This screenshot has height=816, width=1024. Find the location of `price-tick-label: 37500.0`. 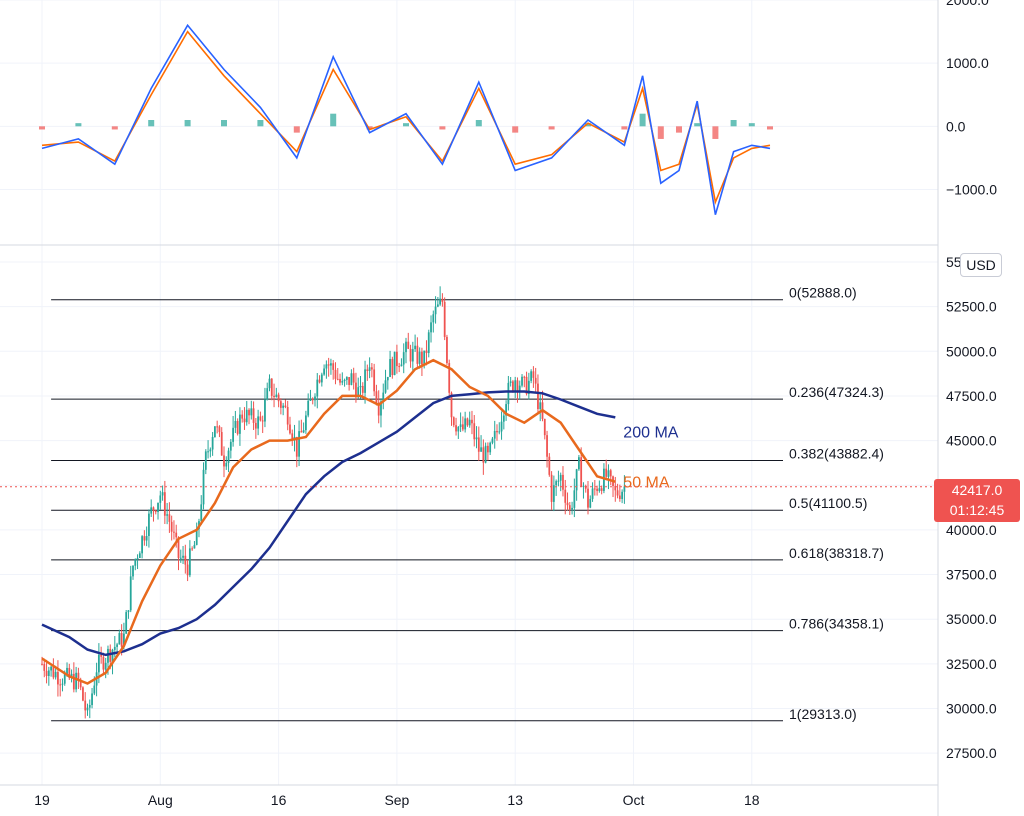

price-tick-label: 37500.0 is located at coordinates (971, 575).